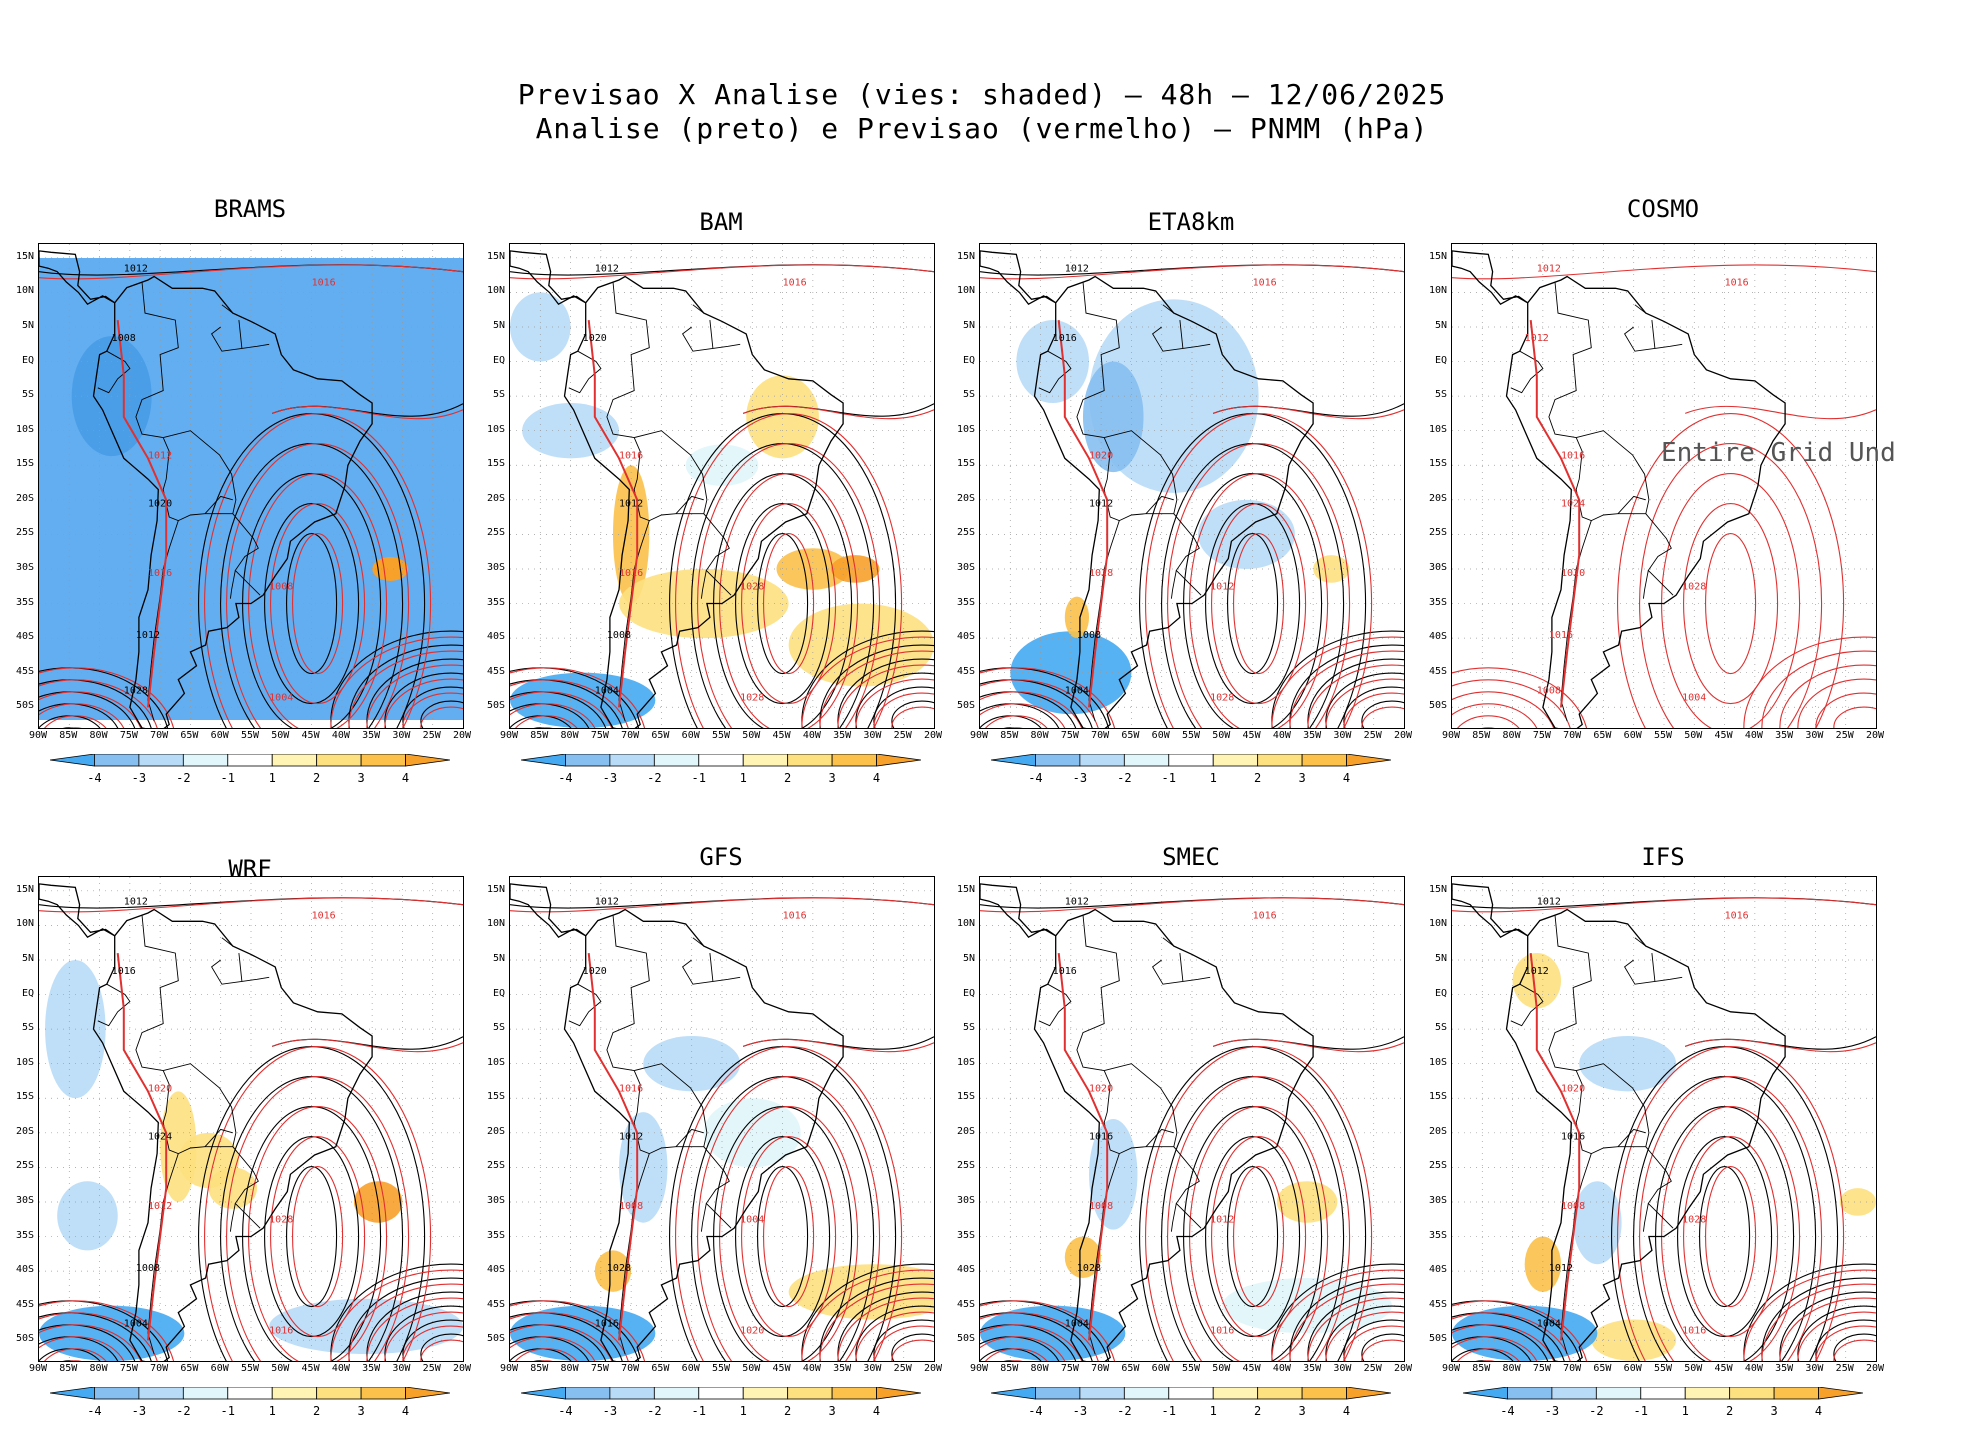 This screenshot has width=1964, height=1436. What do you see at coordinates (495, 706) in the screenshot?
I see `lat-tick-label: 50S` at bounding box center [495, 706].